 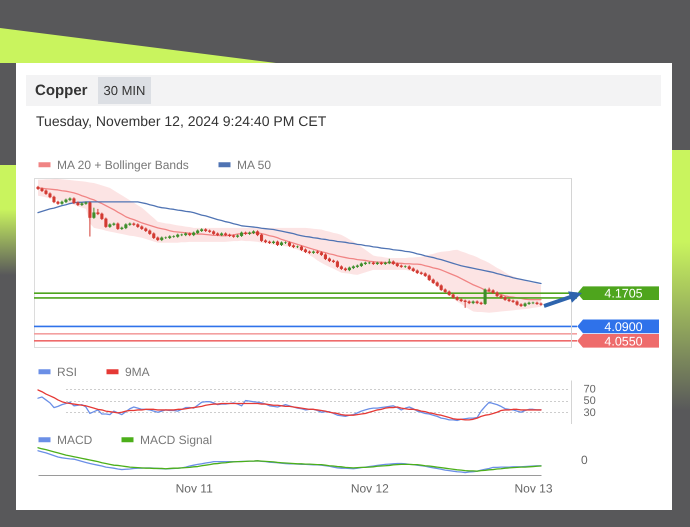 I want to click on x-tick-label: Nov 11, so click(x=195, y=489).